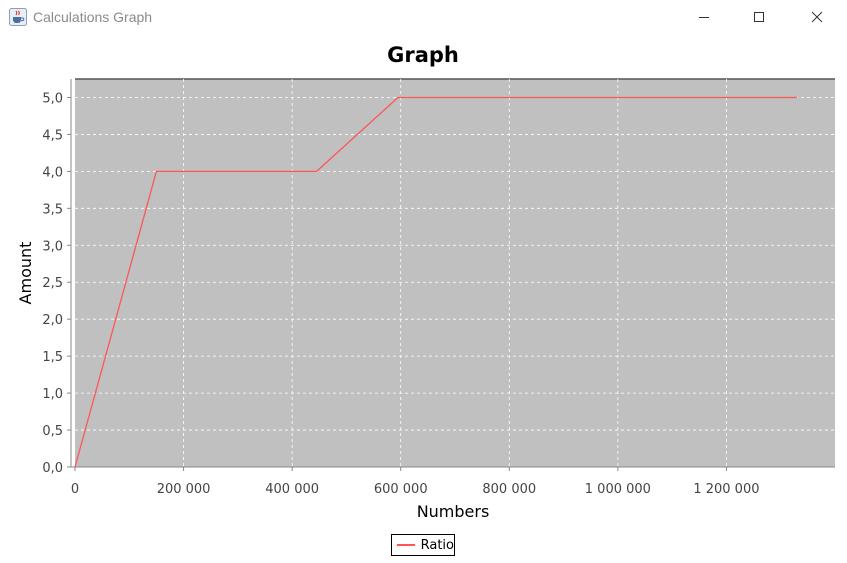  I want to click on window-title: Calculations Graph, so click(93, 17).